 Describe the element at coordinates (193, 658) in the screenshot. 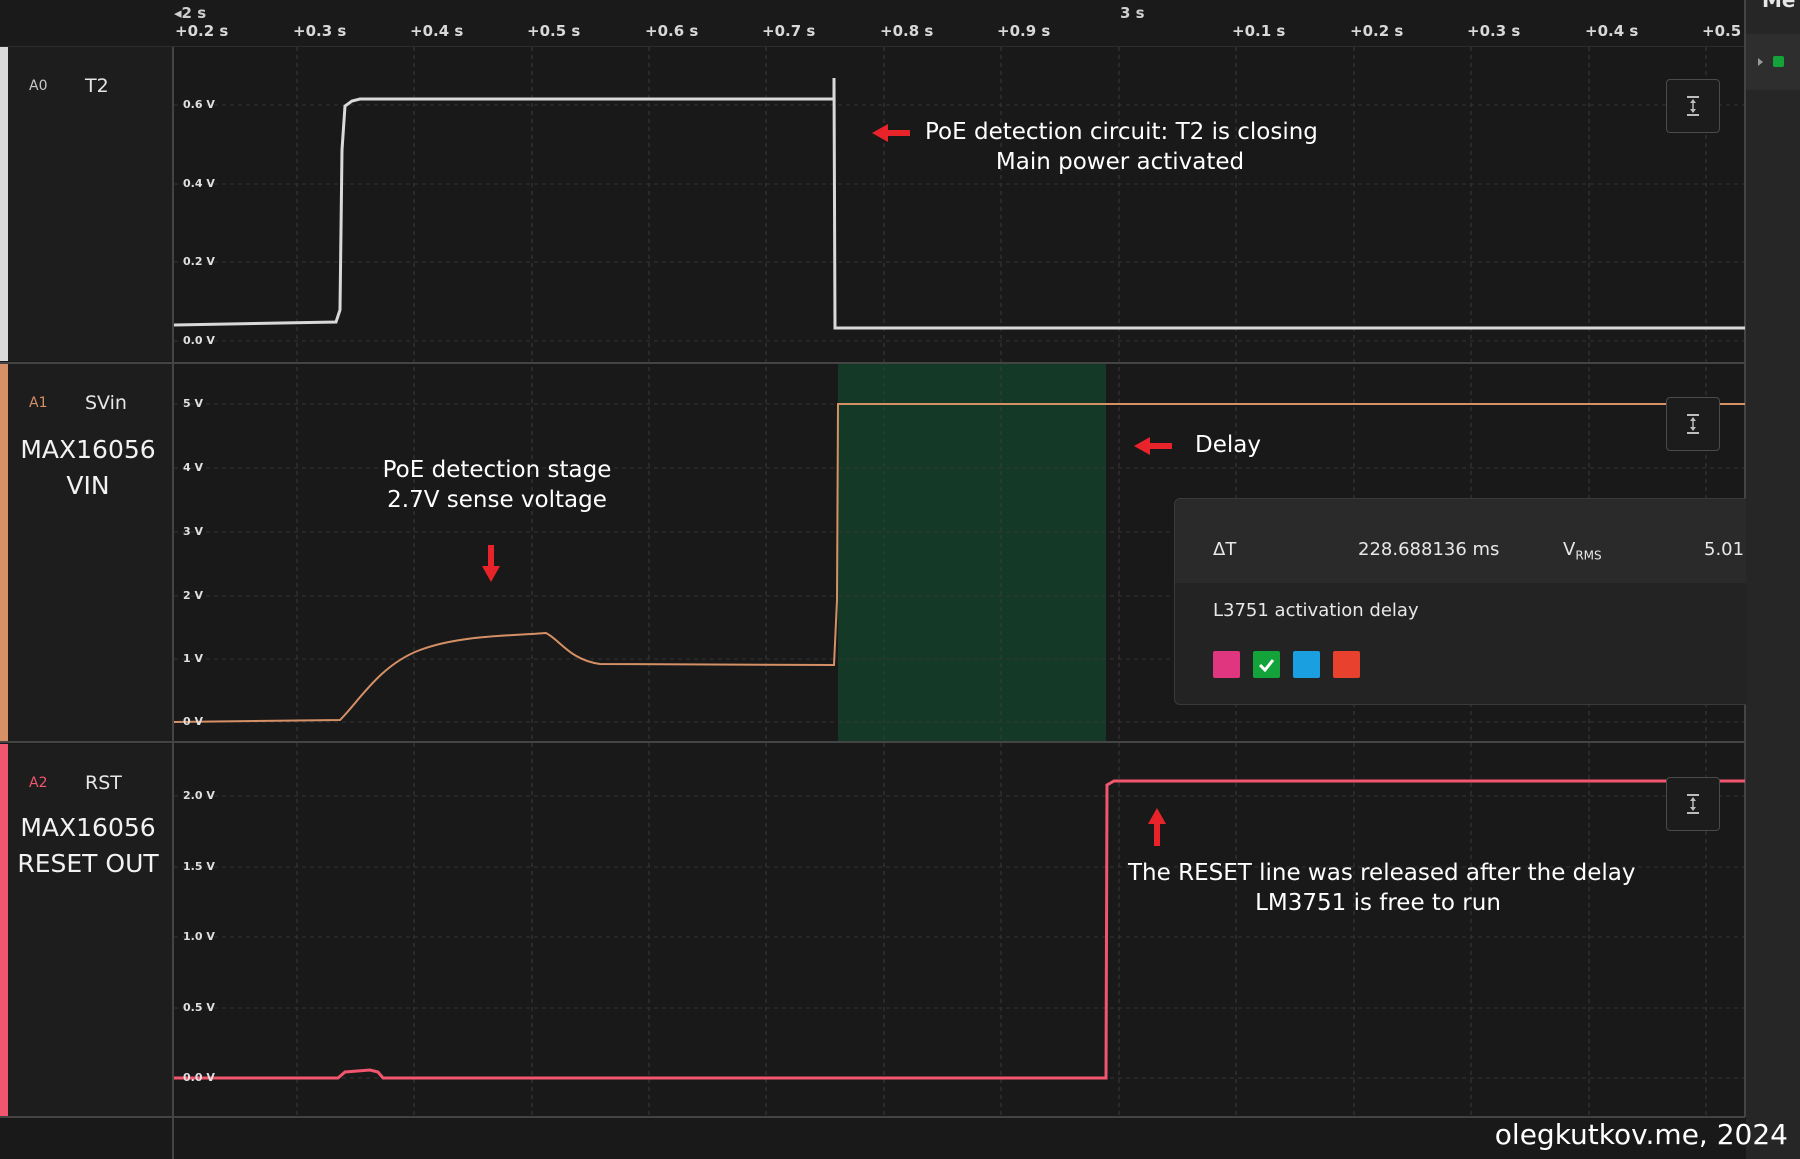

I see `y-axis-label: 1 V` at that location.